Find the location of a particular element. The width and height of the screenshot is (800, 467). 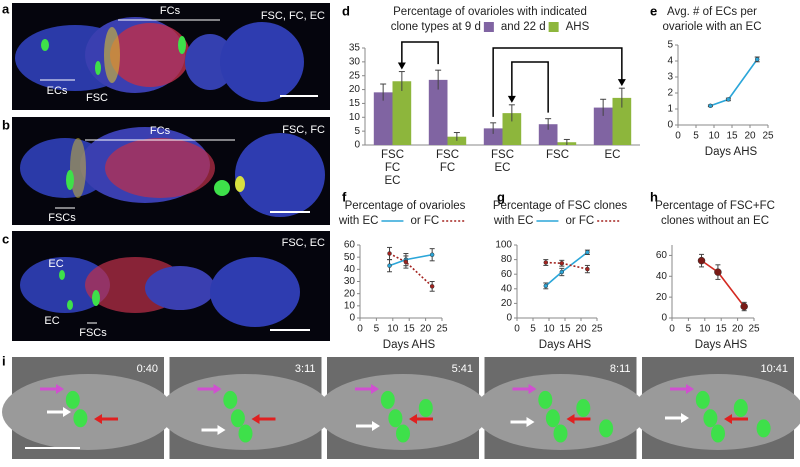

y-tick-label: 5 is located at coordinates (670, 45).